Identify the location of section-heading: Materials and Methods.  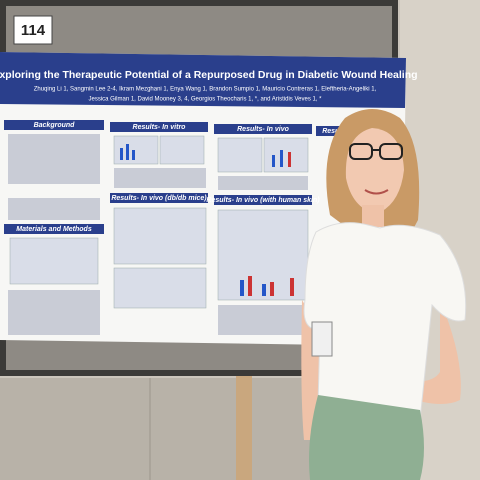
(54, 229).